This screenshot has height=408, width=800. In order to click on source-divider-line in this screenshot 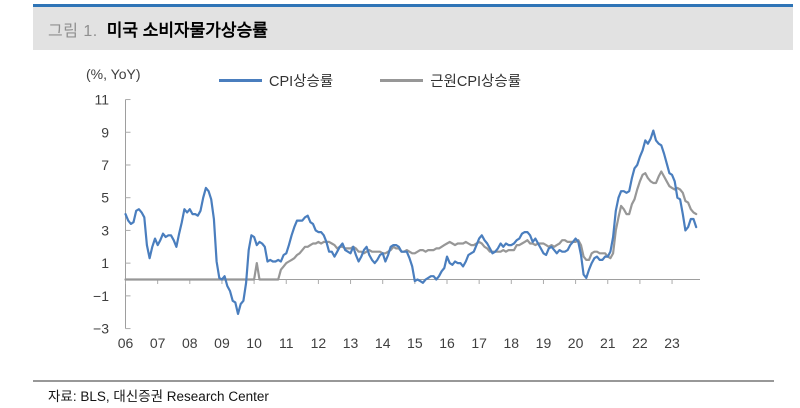, I will do `click(403, 381)`.